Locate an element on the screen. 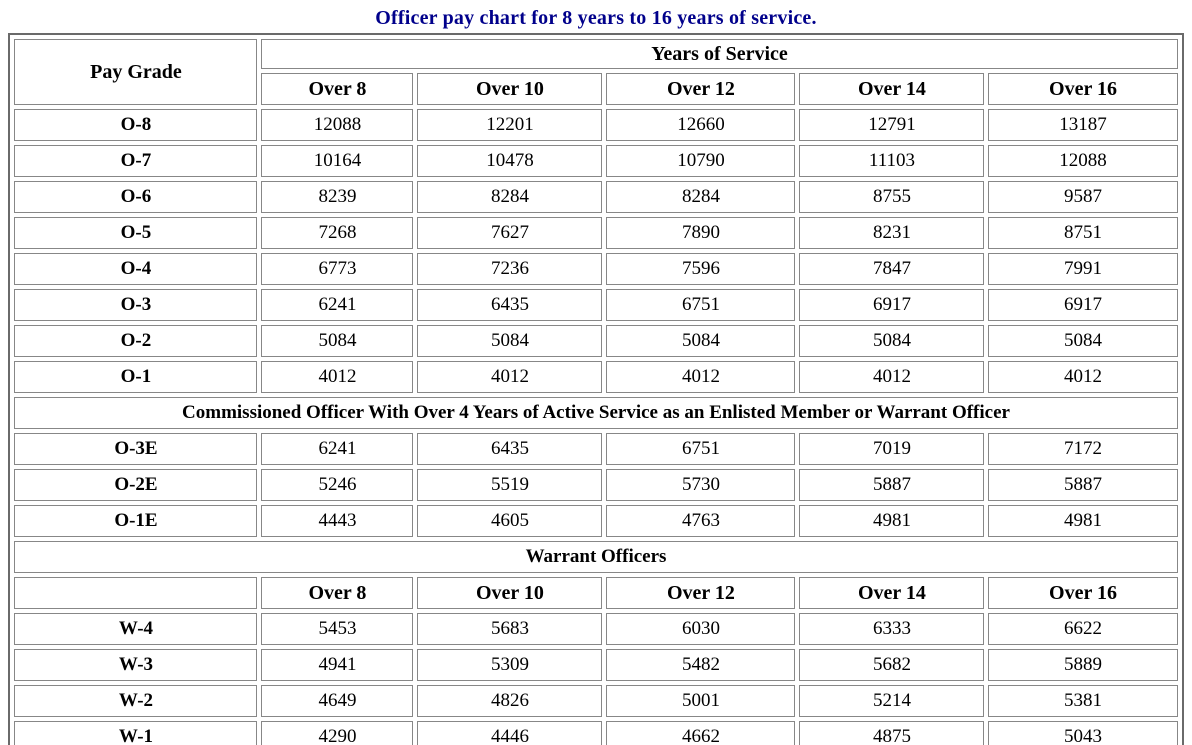  table-row: O-1E 4443 4605 4763 4981 4981 is located at coordinates (596, 521).